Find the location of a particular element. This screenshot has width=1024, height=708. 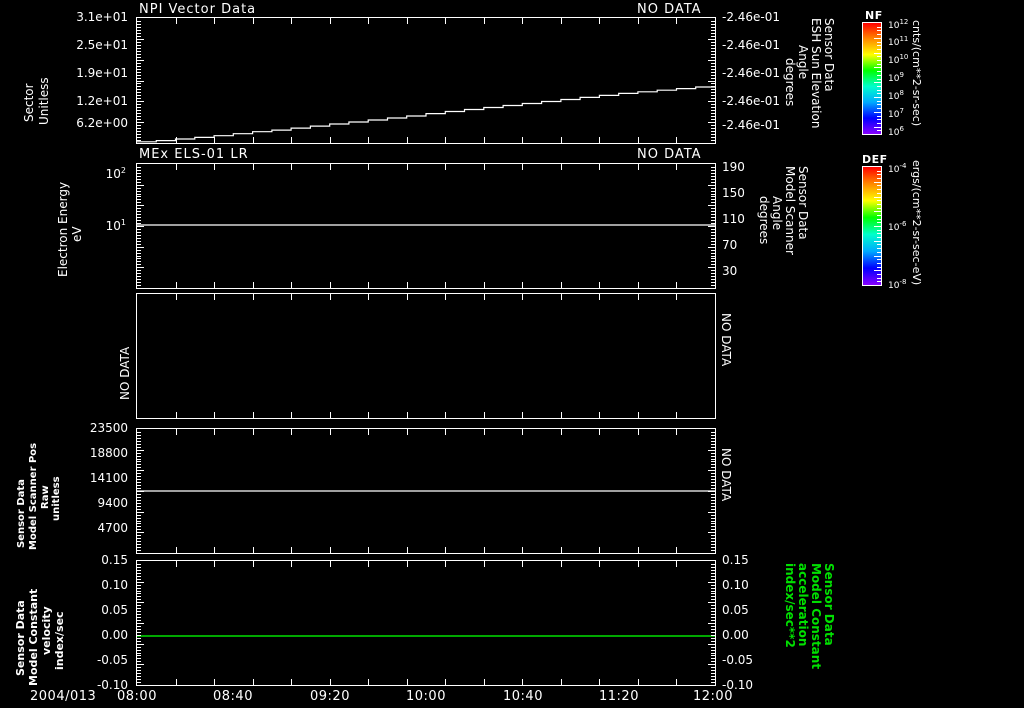

panel-4-right-nodata: NO DATA is located at coordinates (726, 475).